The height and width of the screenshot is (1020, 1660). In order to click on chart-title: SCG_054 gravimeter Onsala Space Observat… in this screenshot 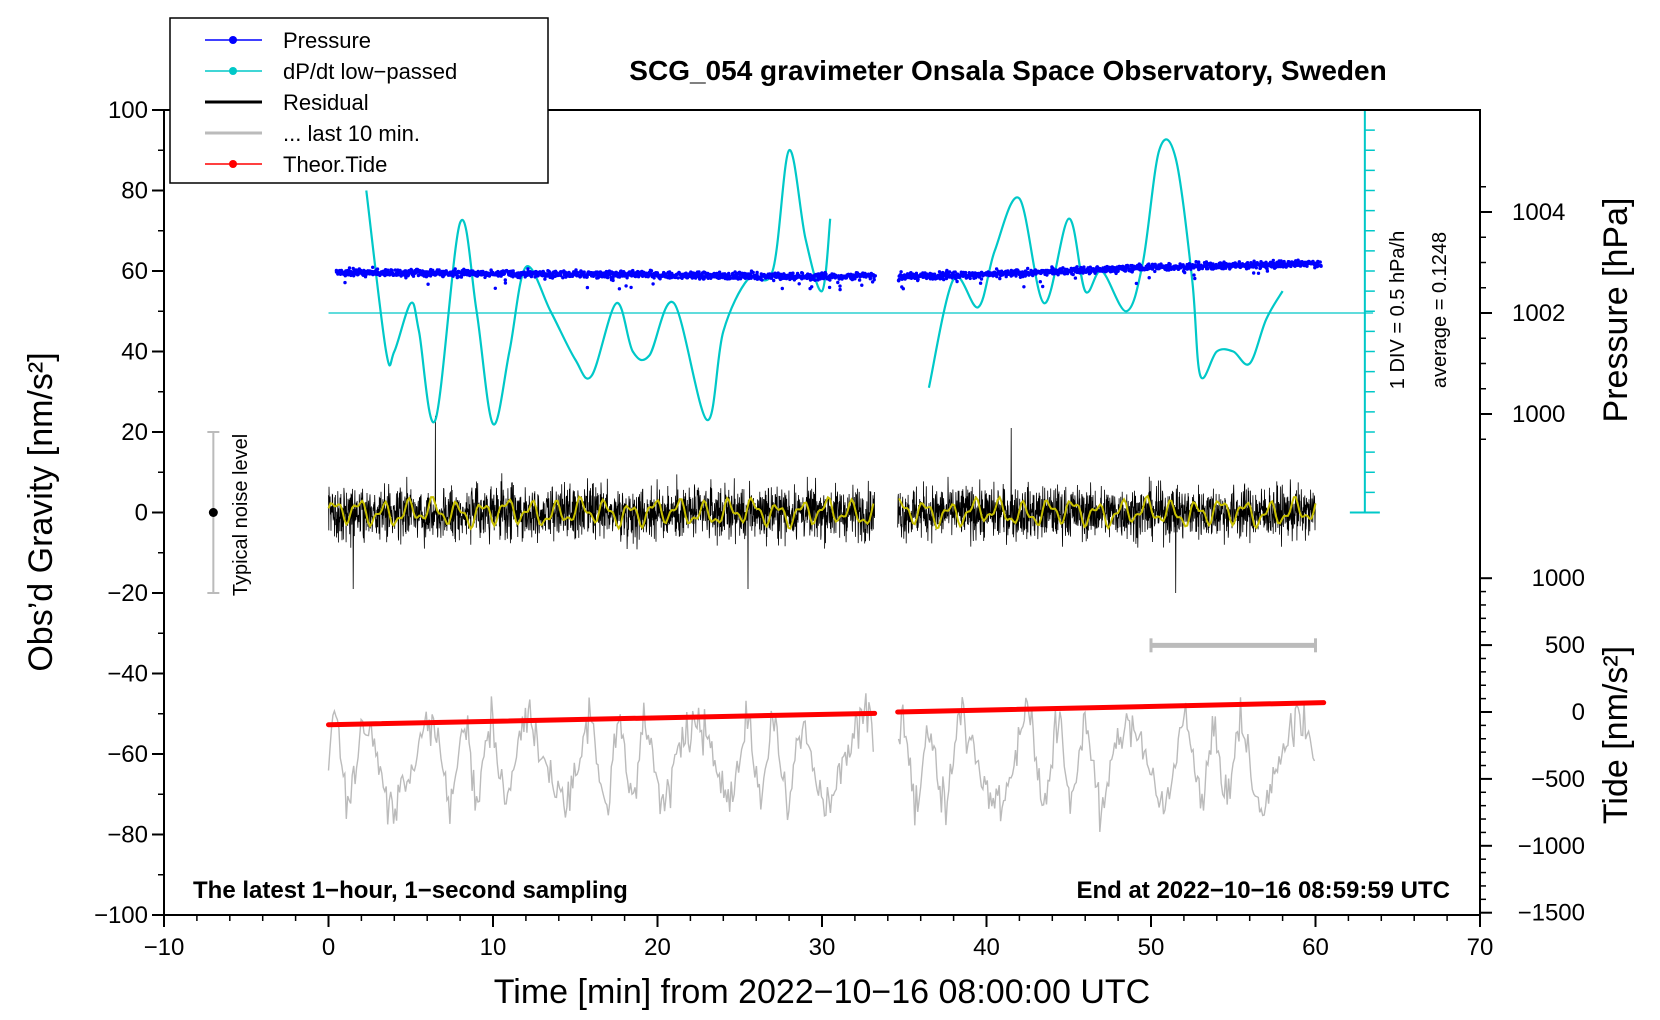, I will do `click(1007, 70)`.